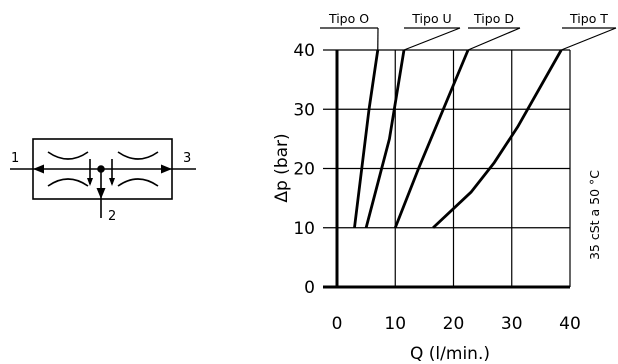 This screenshot has width=618, height=364. I want to click on throttle-left-top-icon, so click(68, 155).